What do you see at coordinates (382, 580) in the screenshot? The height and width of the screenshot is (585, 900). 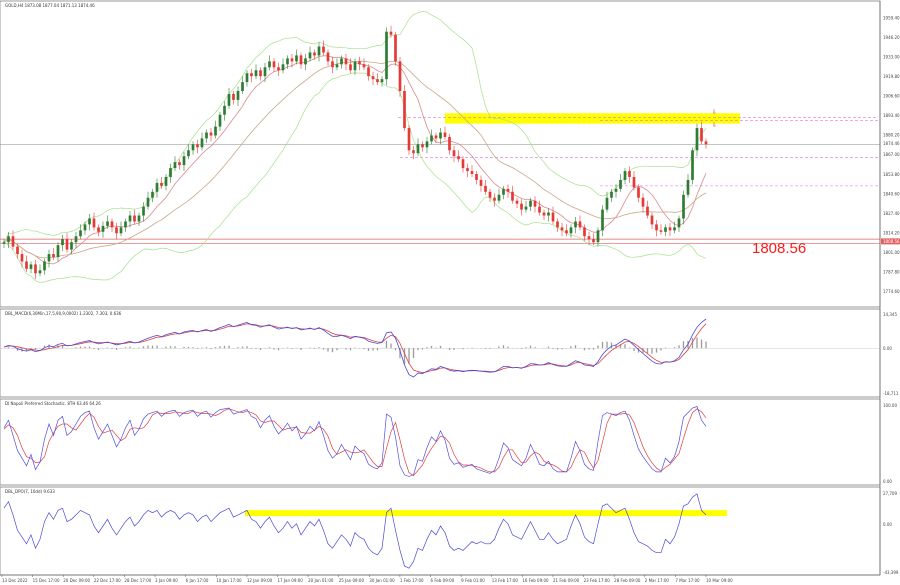 I see `time-label: 30 Jan 01:00` at bounding box center [382, 580].